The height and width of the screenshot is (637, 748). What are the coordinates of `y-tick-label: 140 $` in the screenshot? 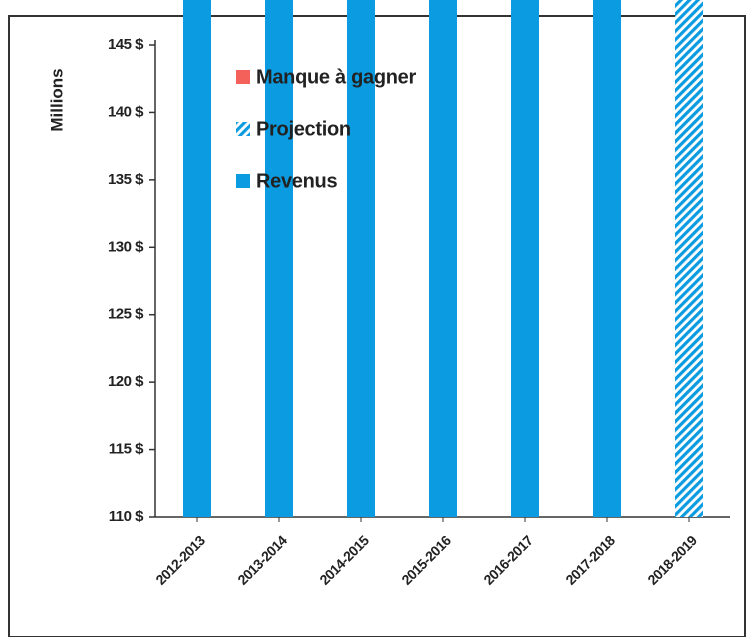 It's located at (126, 111).